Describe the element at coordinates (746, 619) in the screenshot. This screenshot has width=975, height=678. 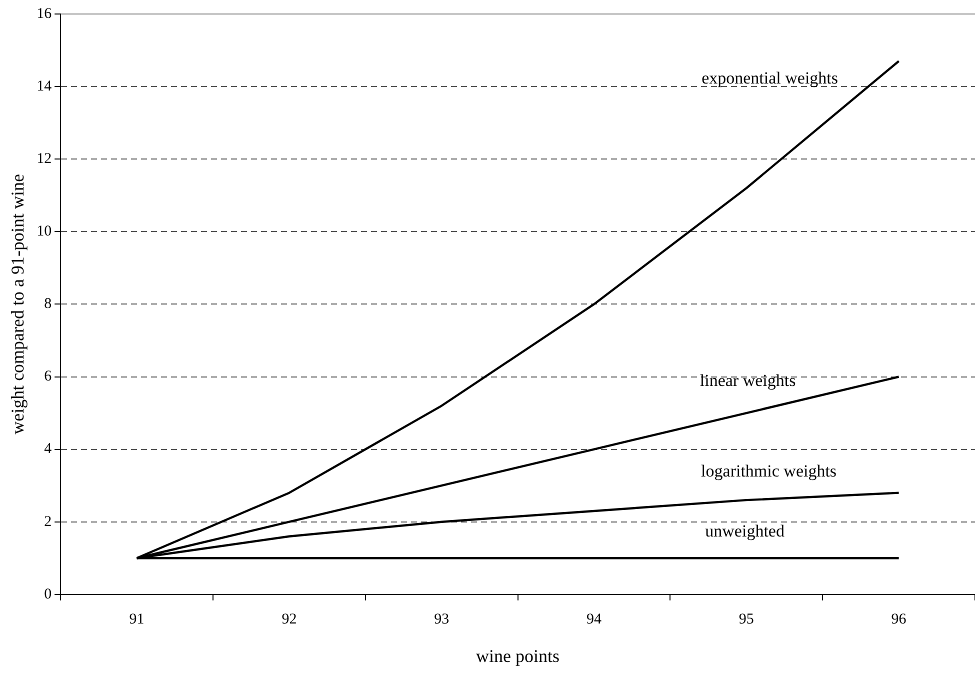
I see `x-tick-label: 95` at that location.